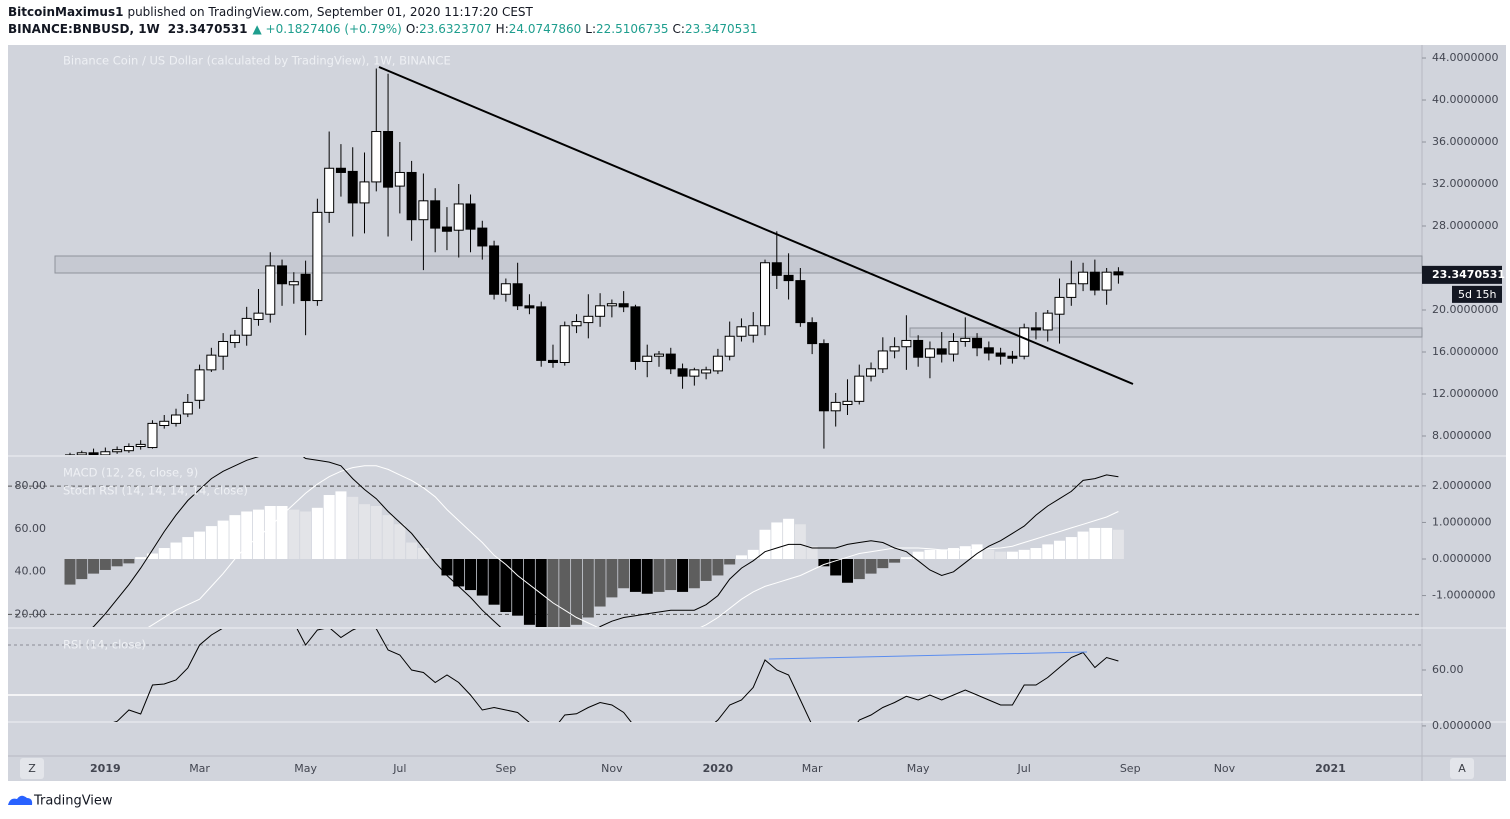 The height and width of the screenshot is (819, 1510). I want to click on x-tick-label: May, so click(918, 768).